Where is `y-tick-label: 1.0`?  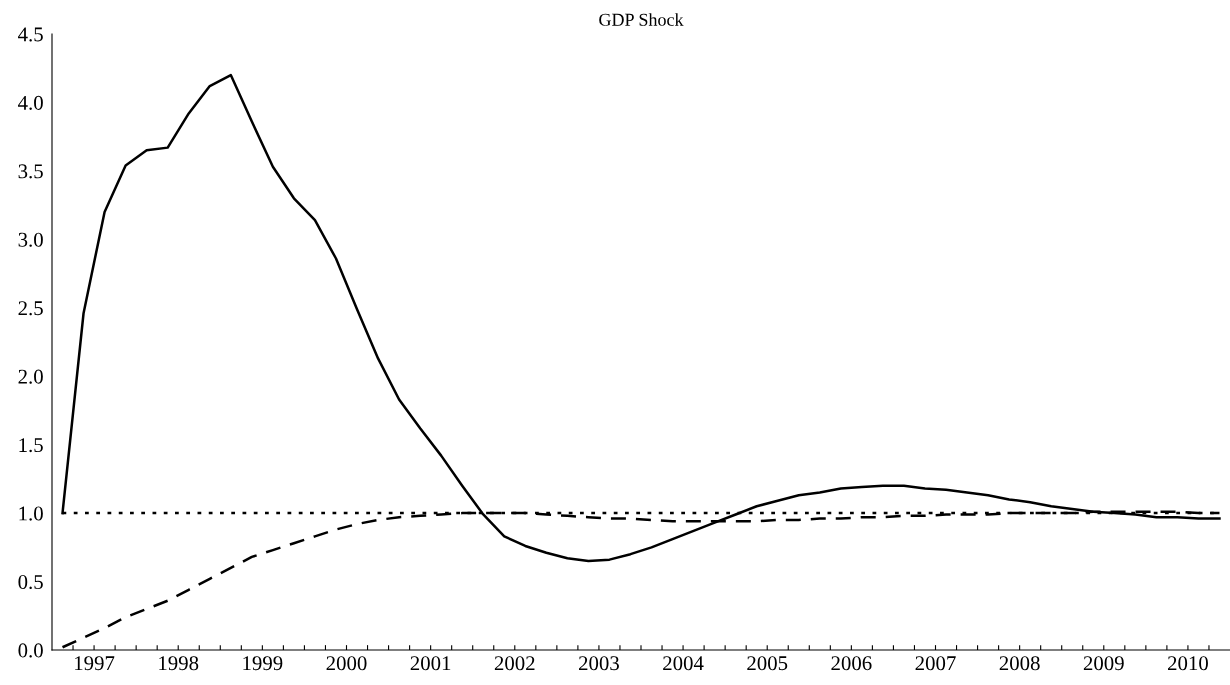
y-tick-label: 1.0 is located at coordinates (31, 513).